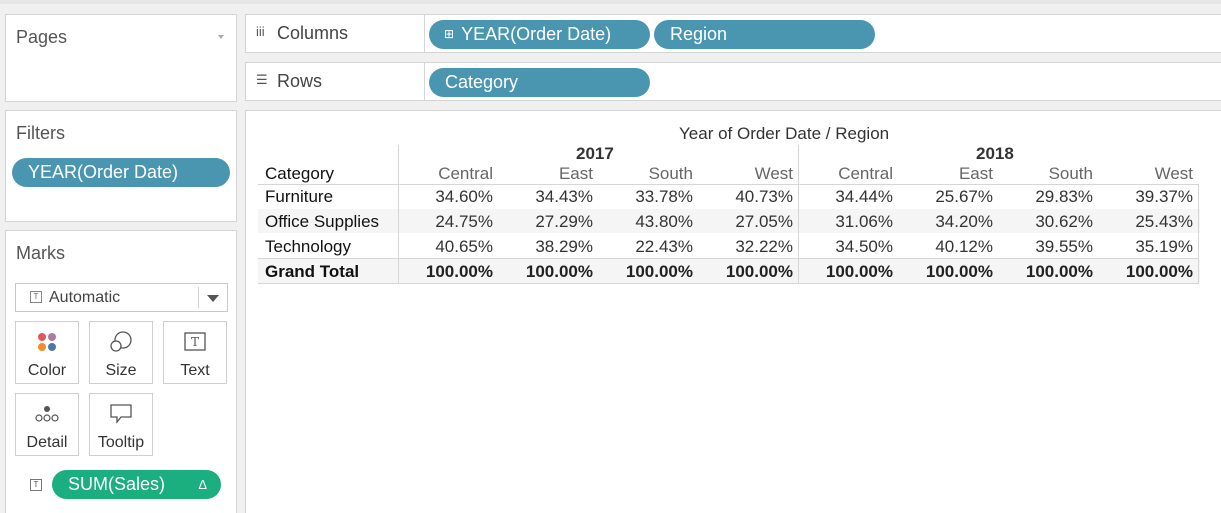  What do you see at coordinates (464, 196) in the screenshot?
I see `table-cell: 34.60%` at bounding box center [464, 196].